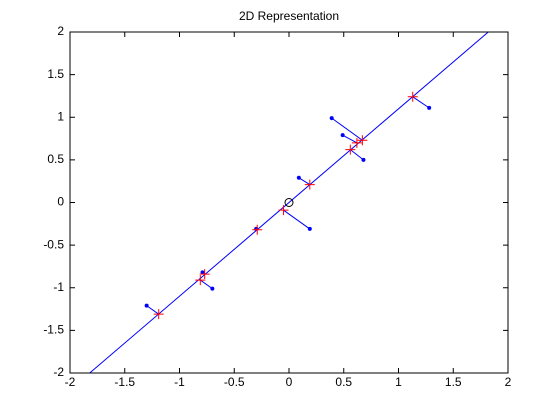  I want to click on x-tick-label: -1, so click(179, 382).